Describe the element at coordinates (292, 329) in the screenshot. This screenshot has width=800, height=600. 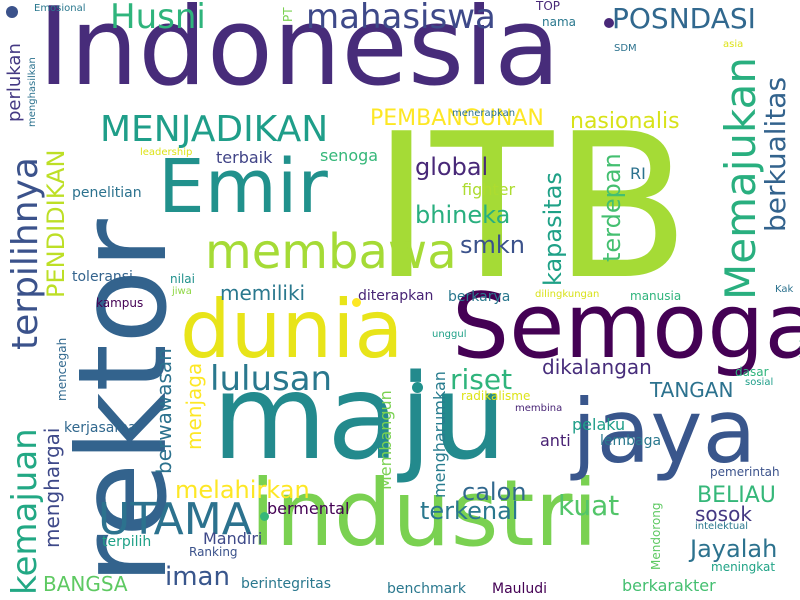
I see `word-dunia: dunia` at that location.